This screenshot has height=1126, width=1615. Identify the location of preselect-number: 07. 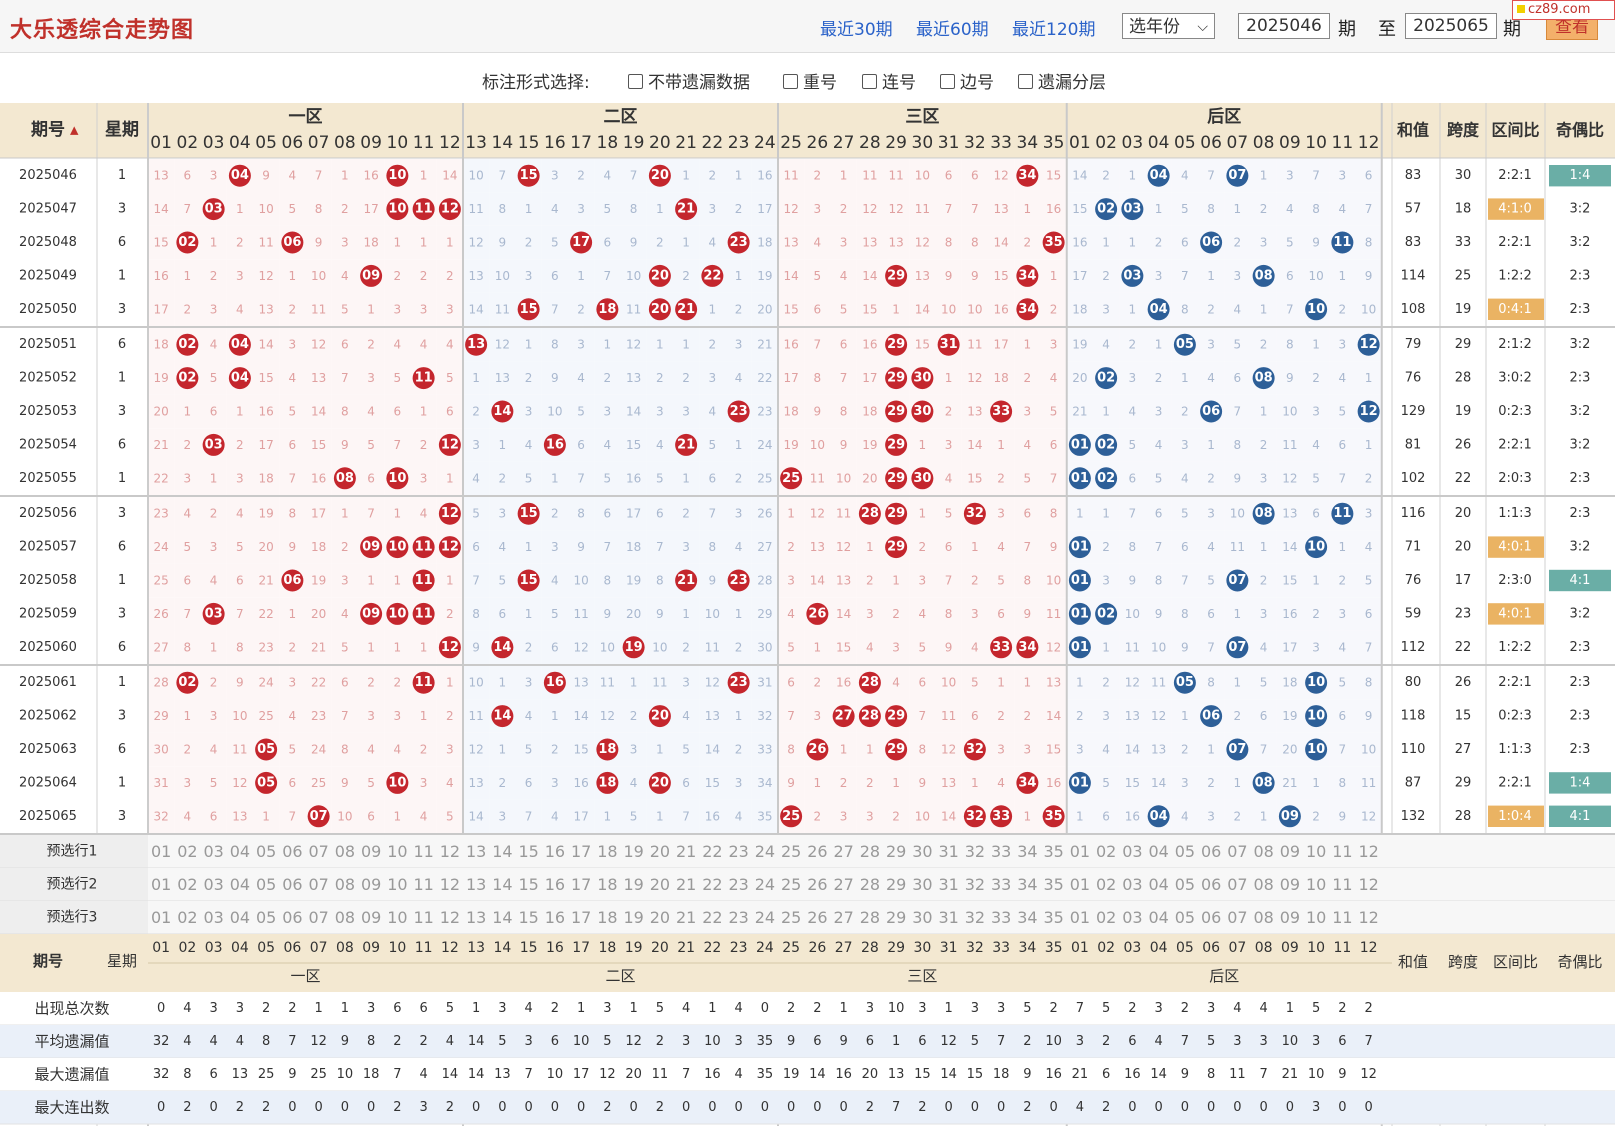
(1237, 884).